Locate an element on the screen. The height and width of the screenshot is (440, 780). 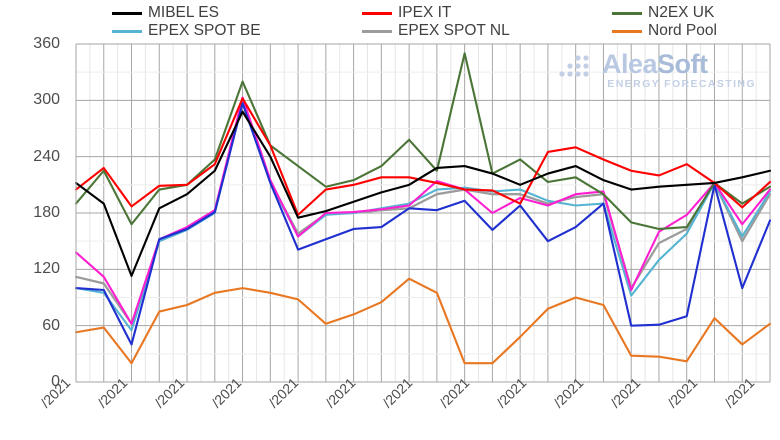
y-axis-tick-label: 240 is located at coordinates (46, 156).